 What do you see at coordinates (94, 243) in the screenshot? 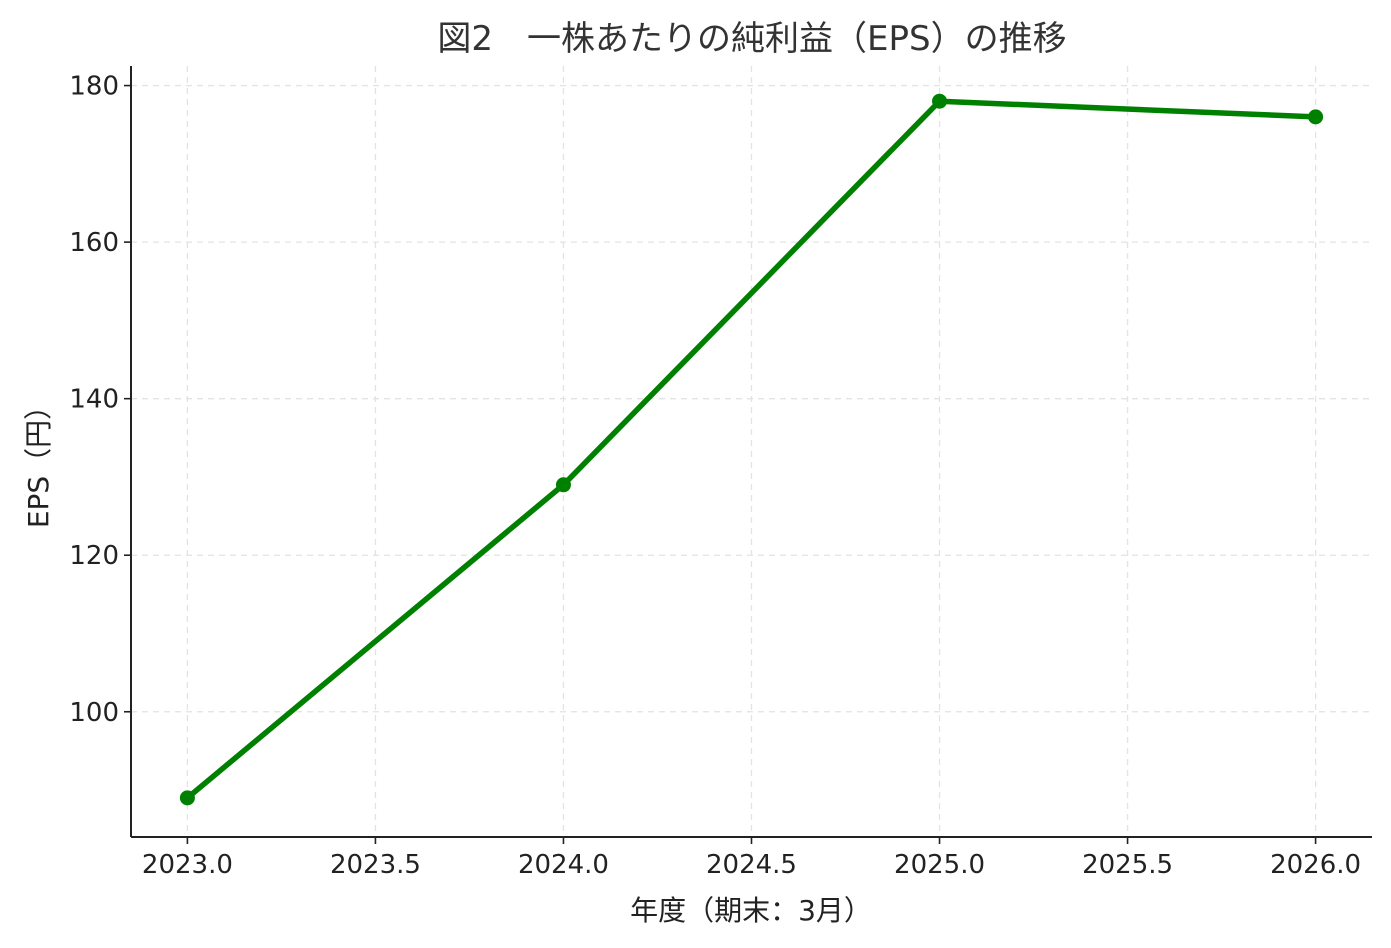
I see `y-tick-label: 160` at bounding box center [94, 243].